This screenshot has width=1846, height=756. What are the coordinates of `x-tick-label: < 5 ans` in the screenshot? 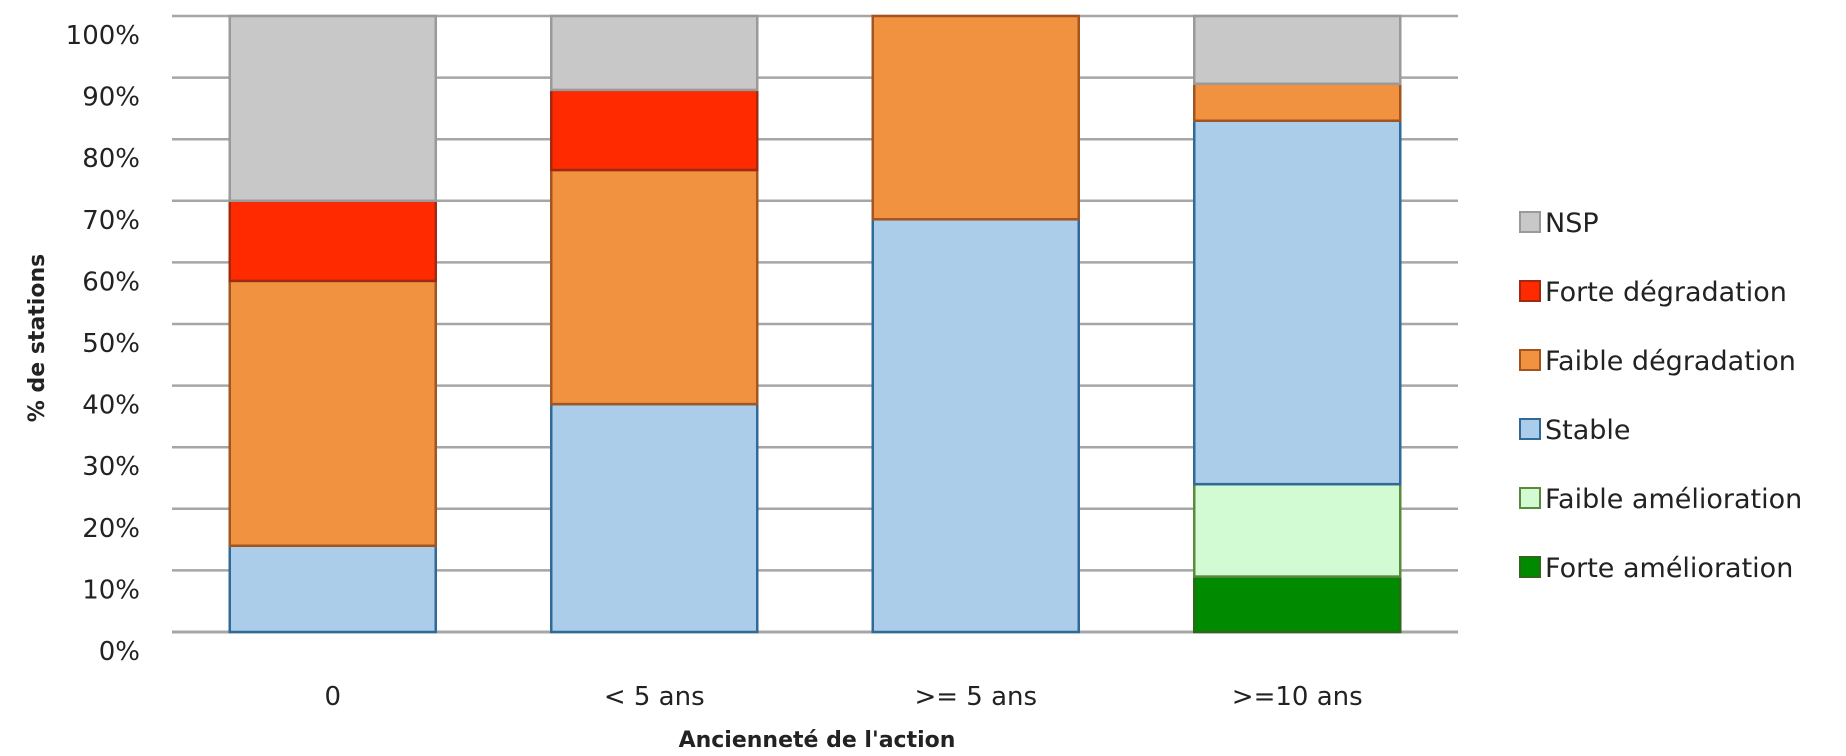 It's located at (654, 697).